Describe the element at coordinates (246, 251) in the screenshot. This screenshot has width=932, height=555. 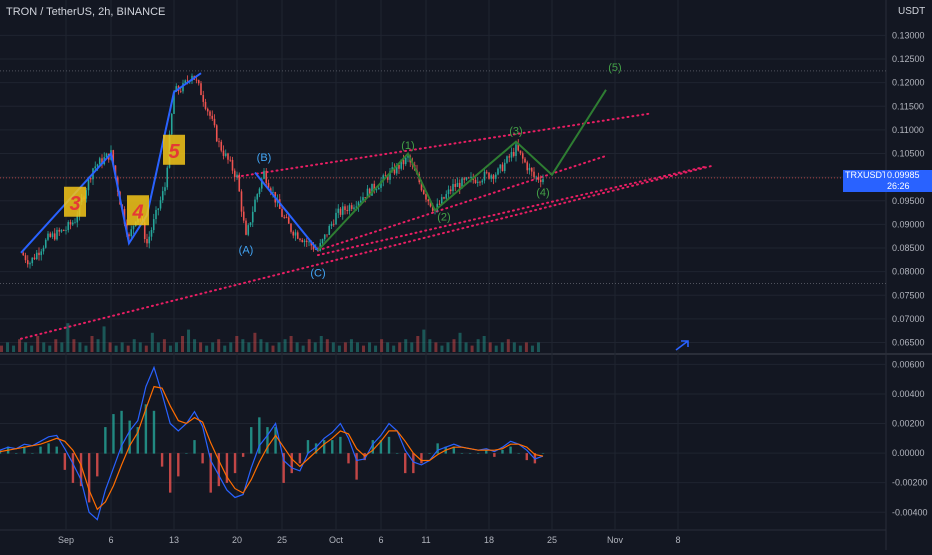
I see `abc-wave-label: (A)` at that location.